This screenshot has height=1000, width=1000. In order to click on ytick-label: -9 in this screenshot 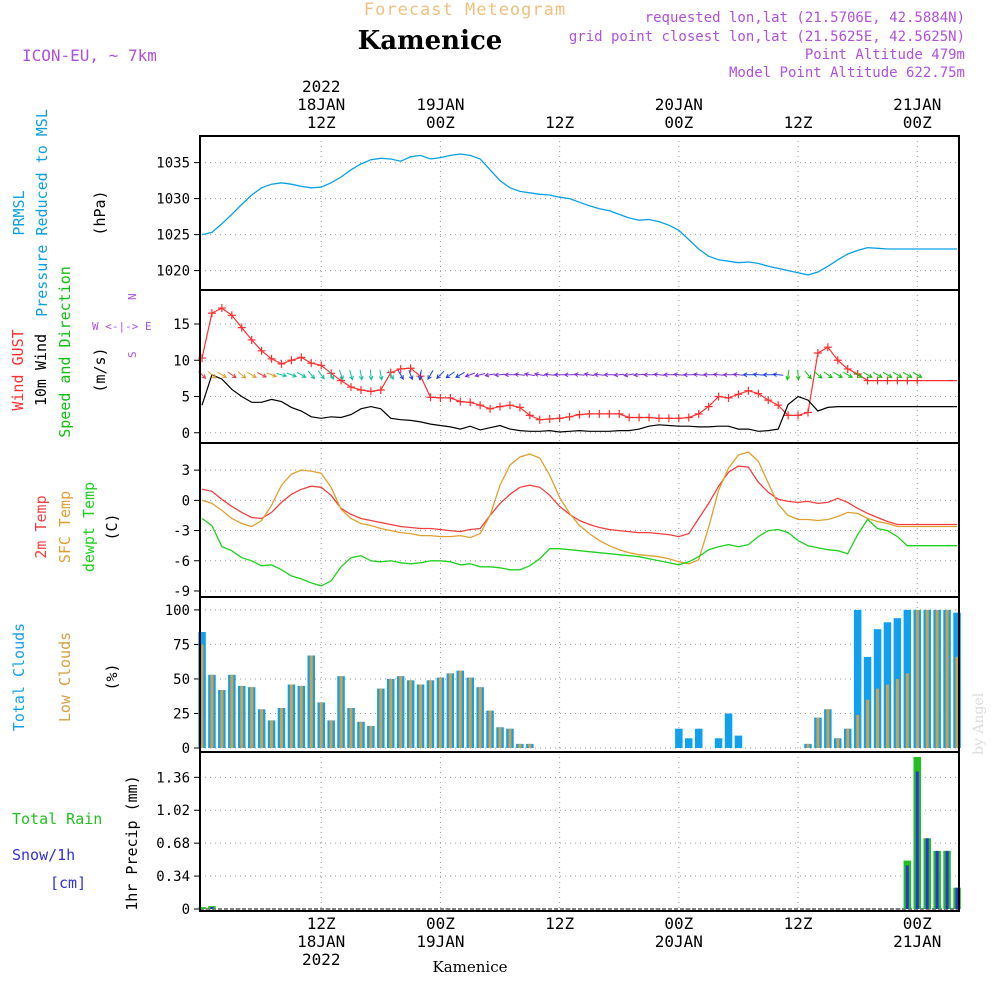, I will do `click(181, 592)`.